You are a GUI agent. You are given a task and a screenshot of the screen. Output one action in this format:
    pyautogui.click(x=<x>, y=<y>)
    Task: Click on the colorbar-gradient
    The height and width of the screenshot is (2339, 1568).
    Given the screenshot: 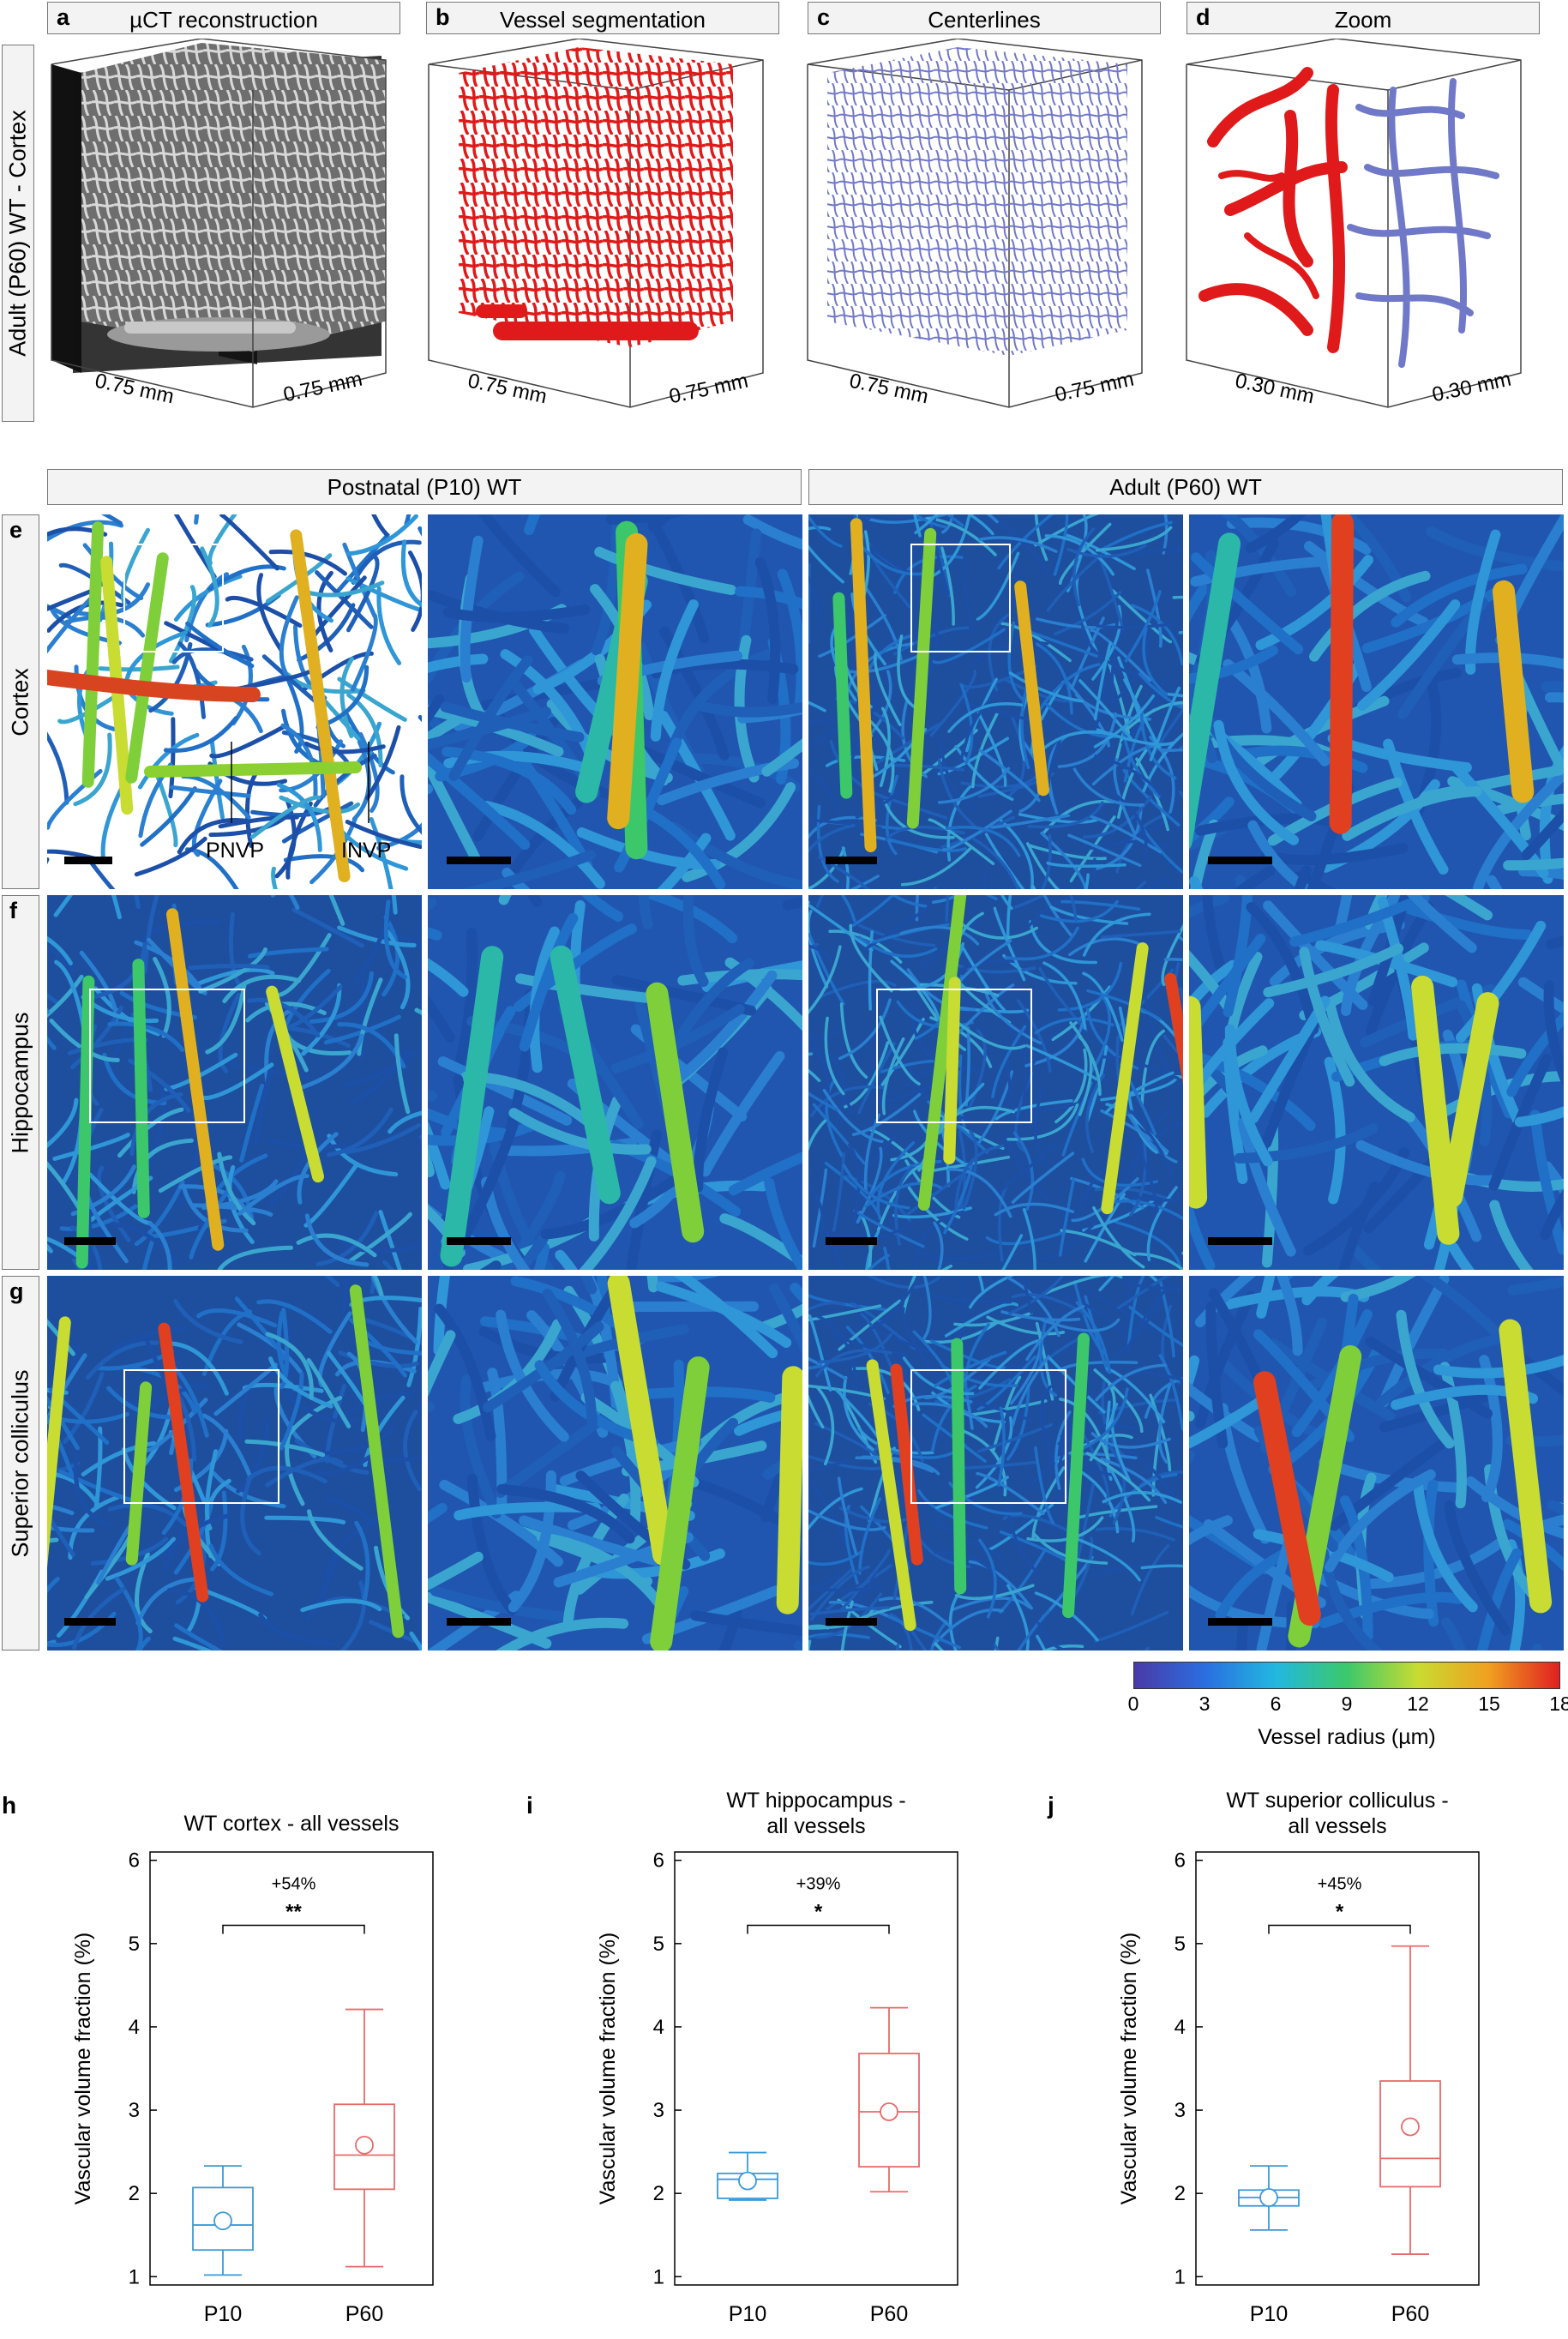 What is the action you would take?
    pyautogui.click(x=1346, y=1675)
    